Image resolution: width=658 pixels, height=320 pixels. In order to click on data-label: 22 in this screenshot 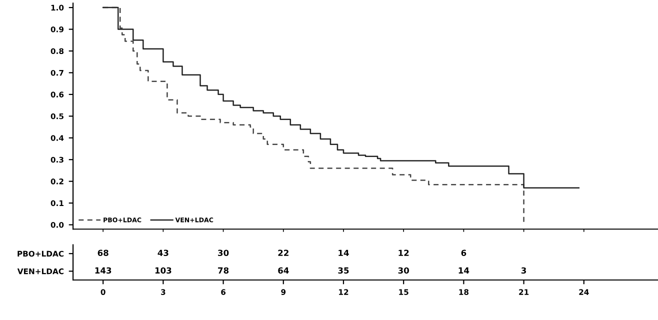, I will do `click(283, 253)`.